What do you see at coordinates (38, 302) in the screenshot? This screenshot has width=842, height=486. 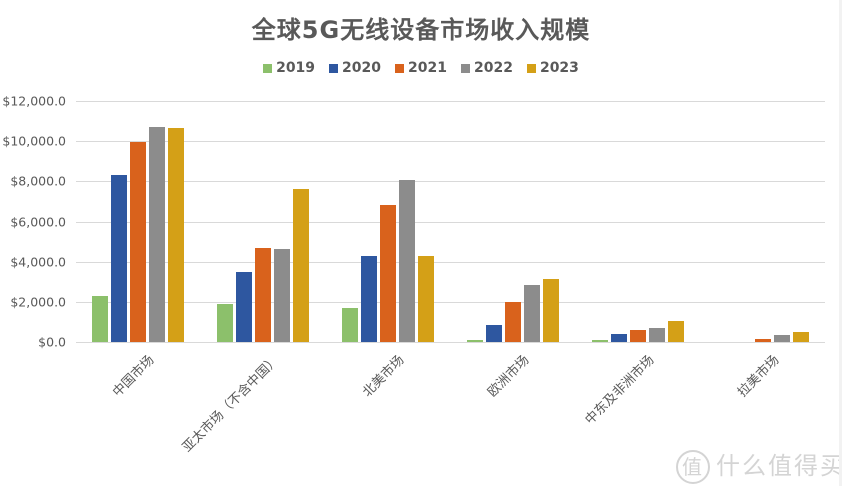 I see `y-tick-label: $2,000.0` at bounding box center [38, 302].